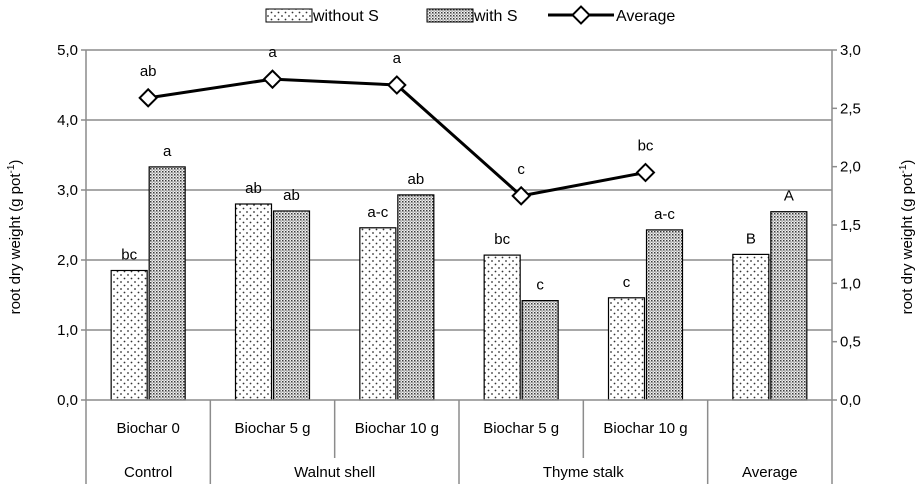  I want to click on bar-significance-label: A, so click(789, 196).